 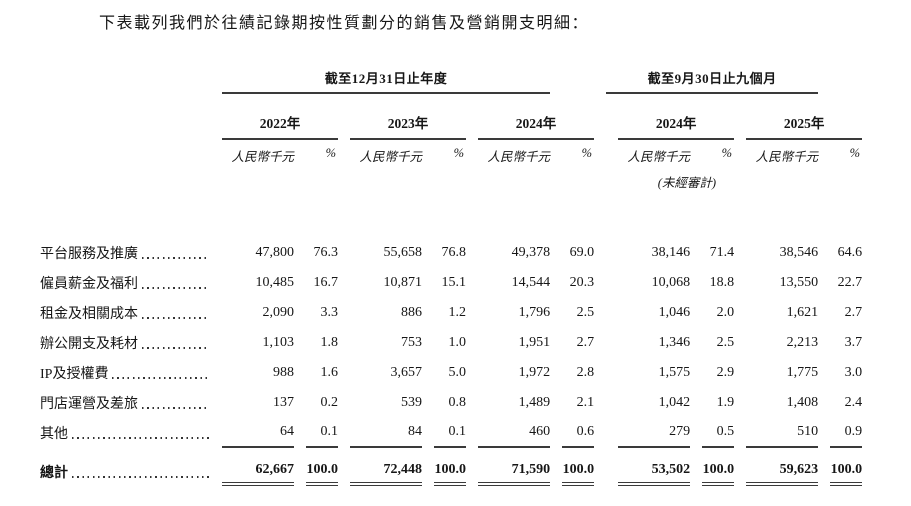 I want to click on cell-value: 1,972, so click(x=534, y=372).